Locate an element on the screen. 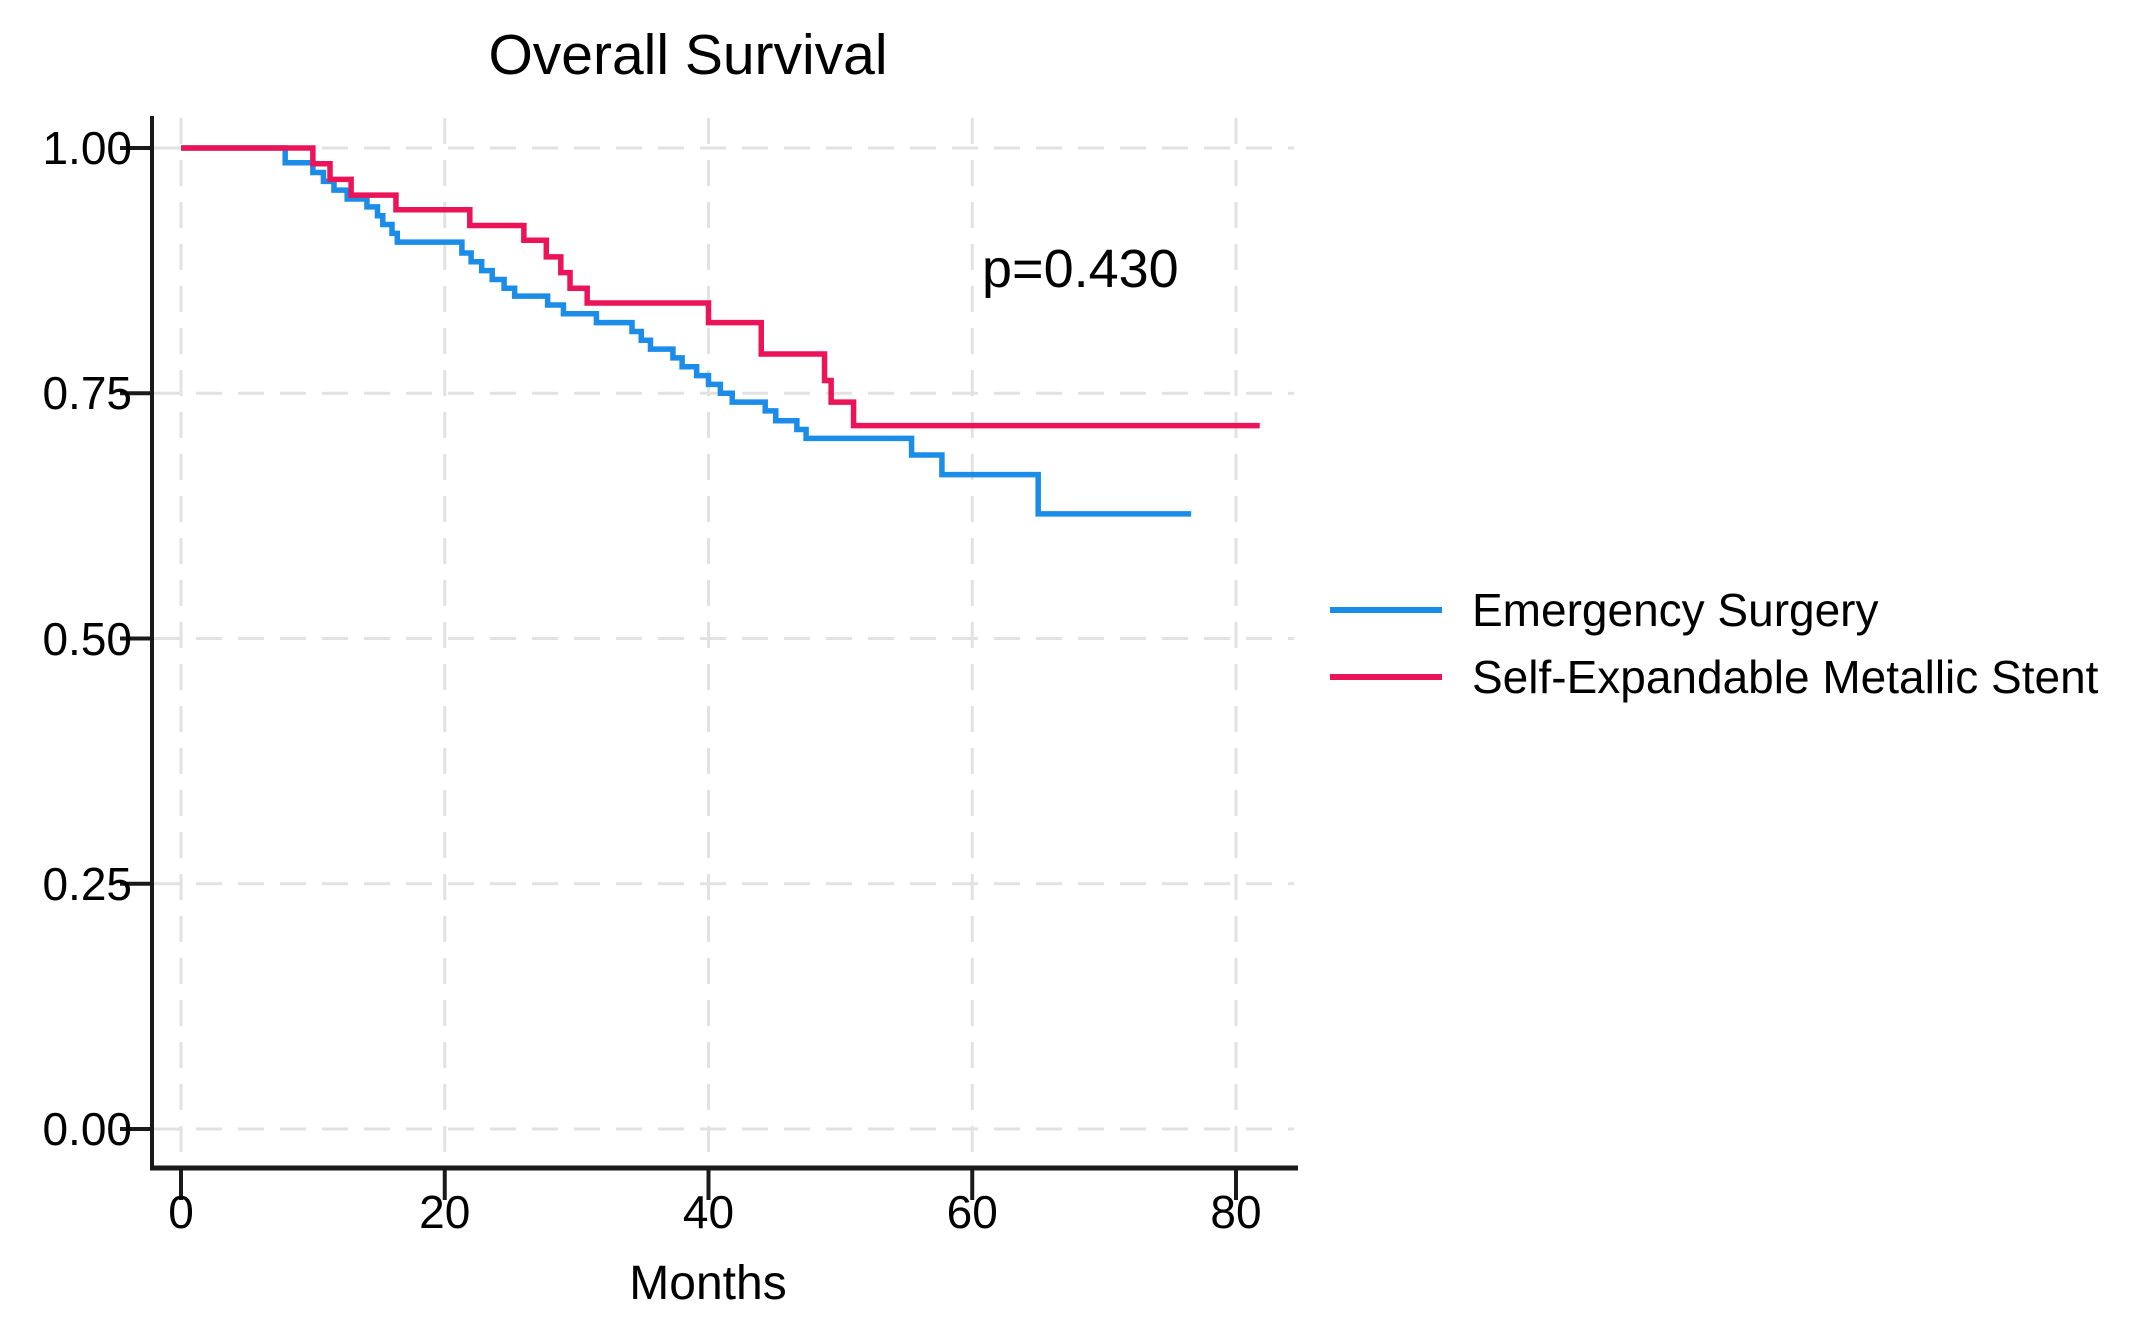 The height and width of the screenshot is (1339, 2153). chart-title: Overall Survival is located at coordinates (688, 55).